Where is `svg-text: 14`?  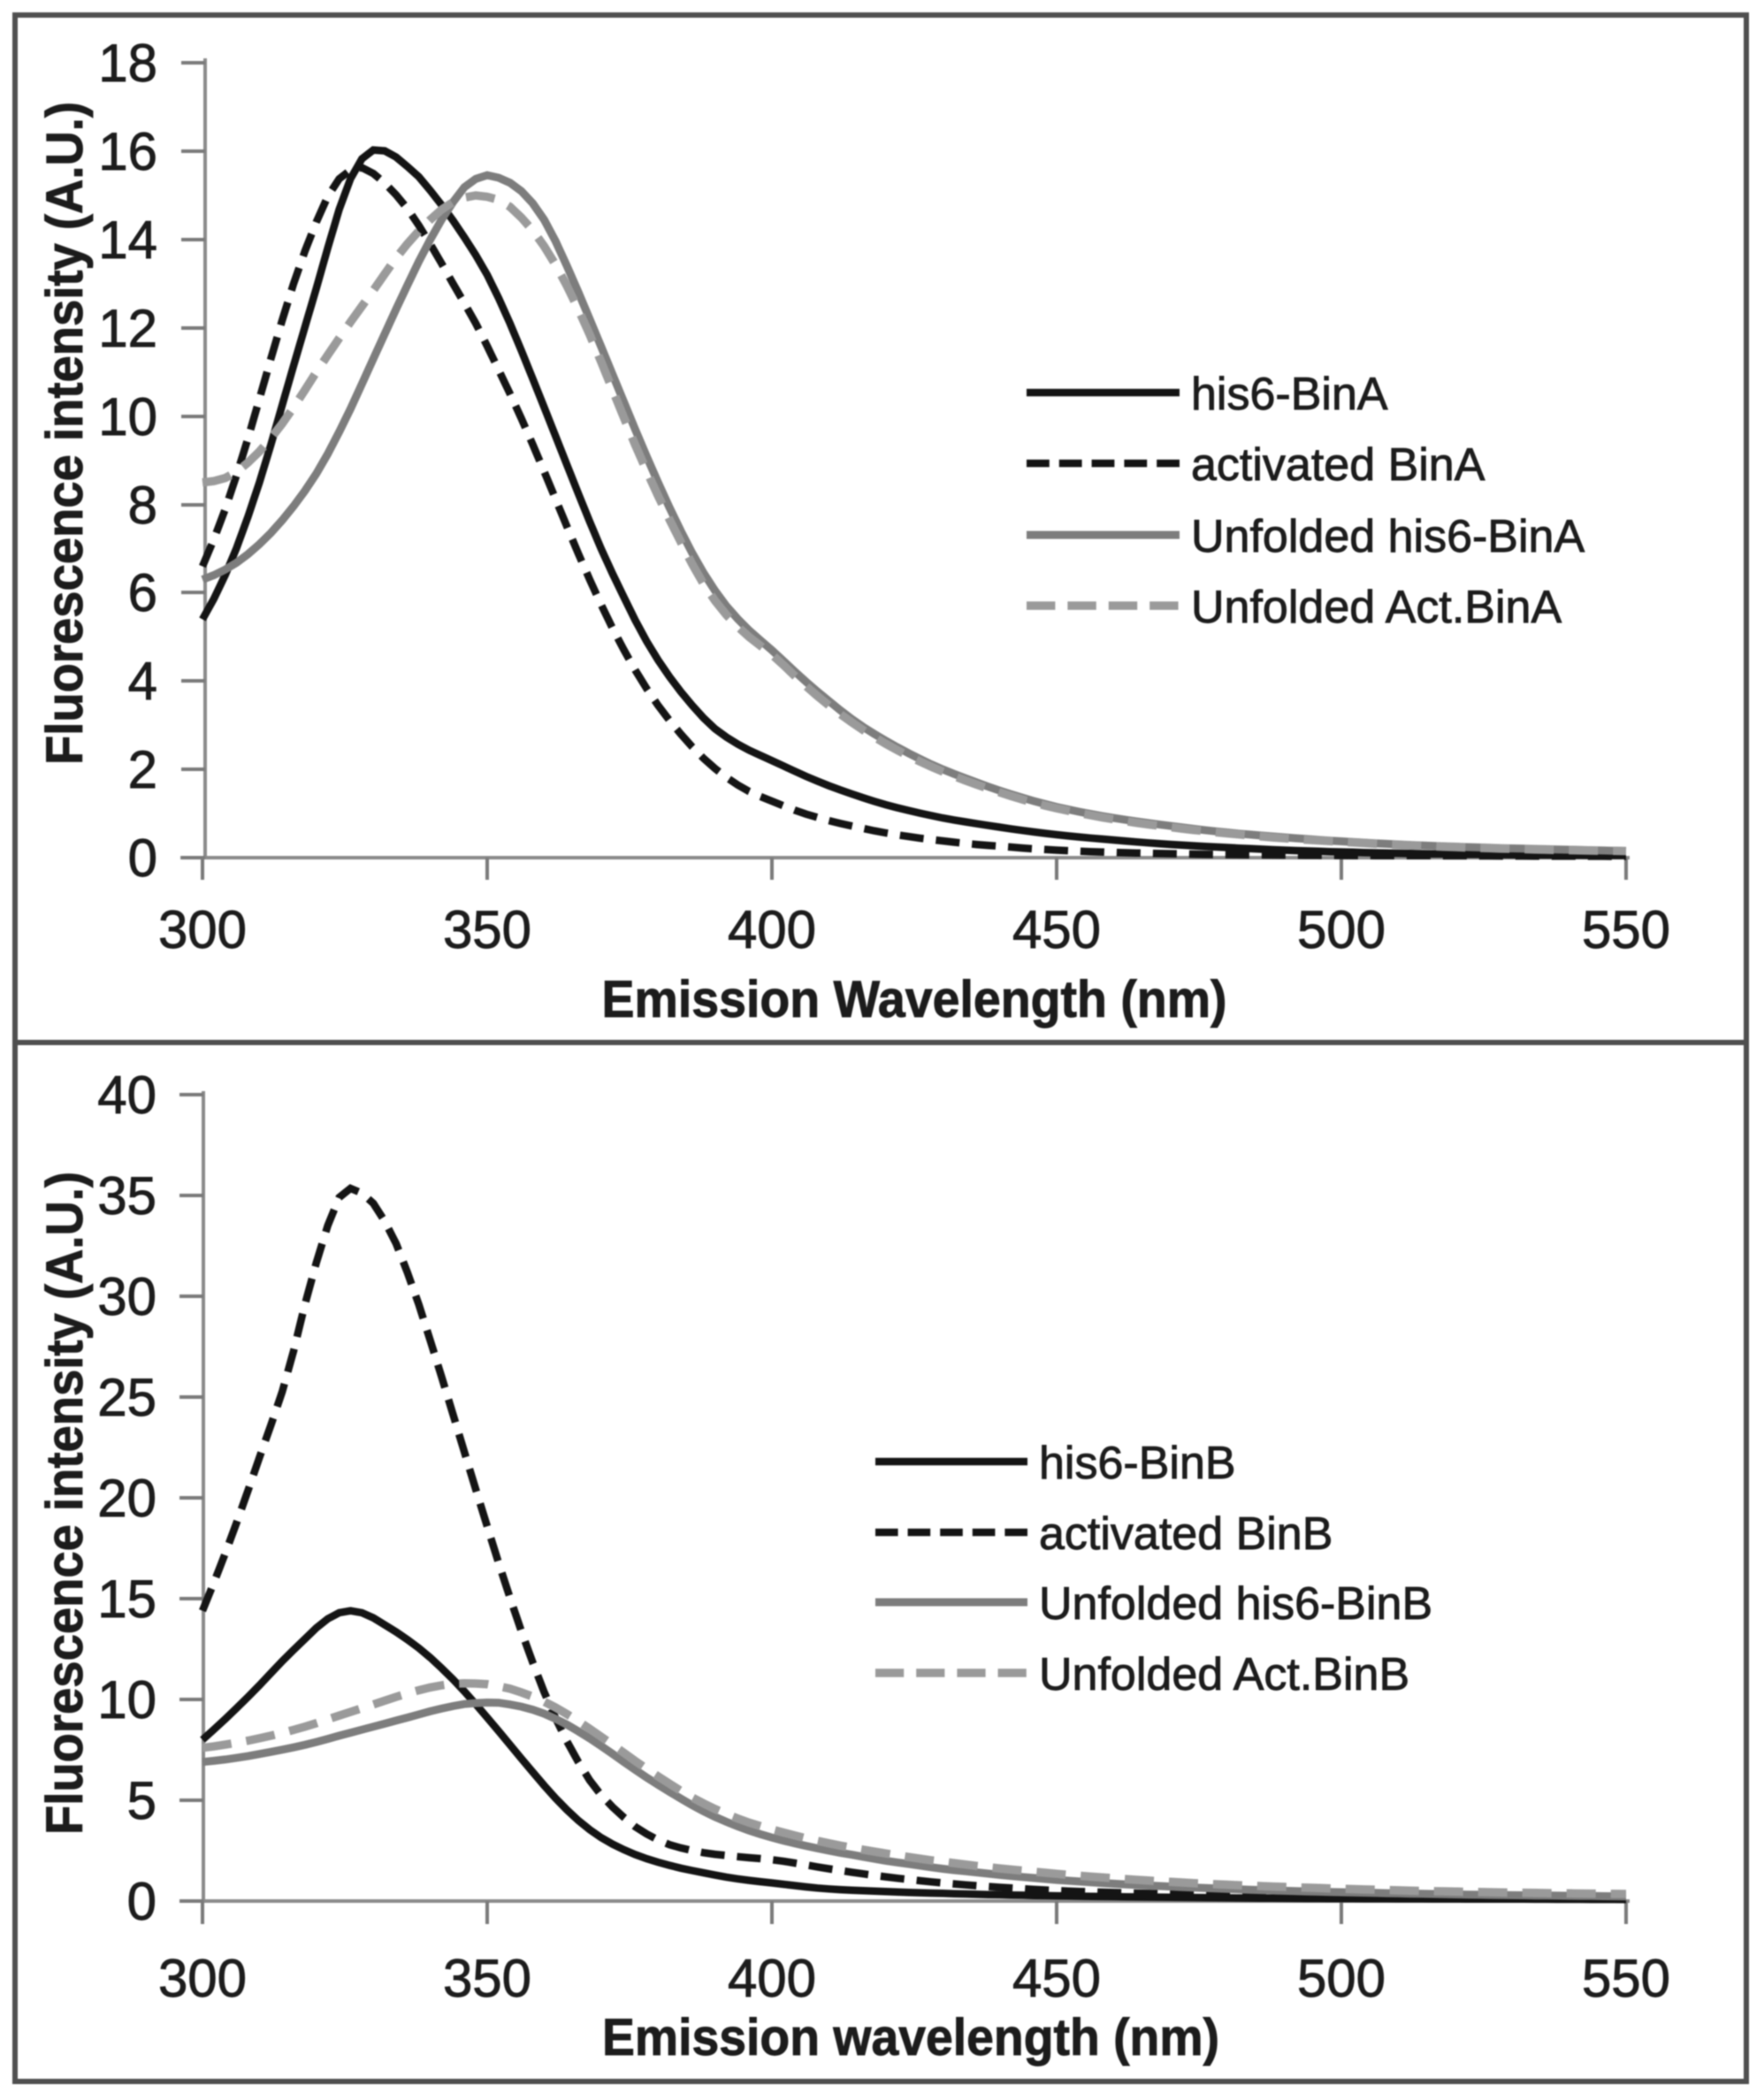 svg-text: 14 is located at coordinates (127, 240).